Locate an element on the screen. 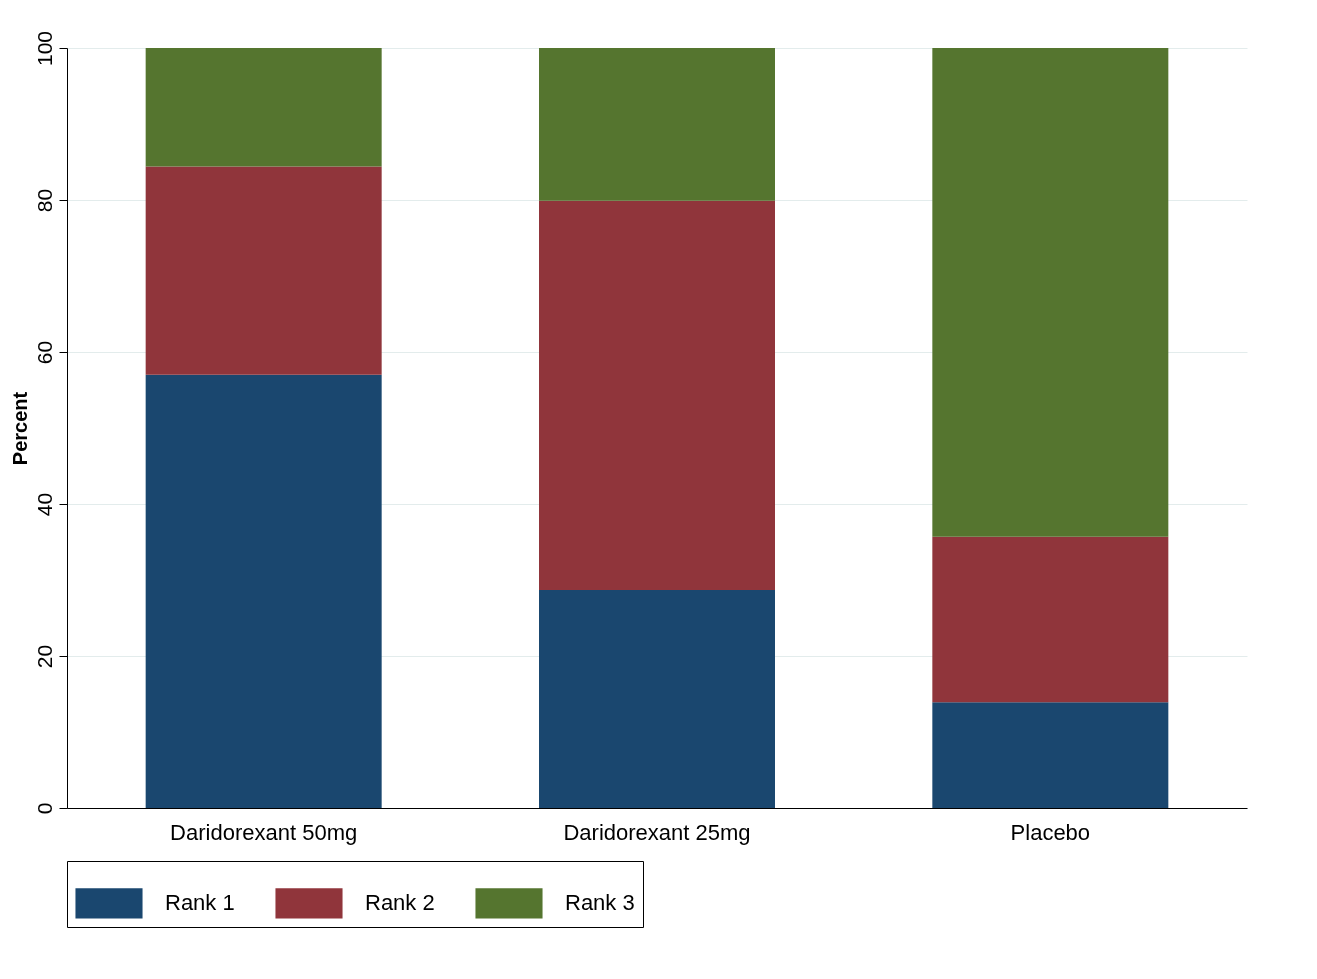  x-tick-label: Placebo is located at coordinates (1050, 832).